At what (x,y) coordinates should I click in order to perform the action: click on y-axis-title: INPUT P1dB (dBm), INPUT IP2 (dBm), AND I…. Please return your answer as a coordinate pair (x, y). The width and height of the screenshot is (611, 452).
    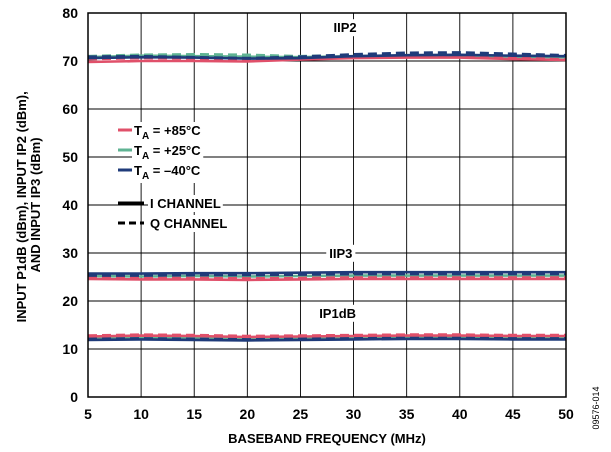
    Looking at the image, I should click on (28, 205).